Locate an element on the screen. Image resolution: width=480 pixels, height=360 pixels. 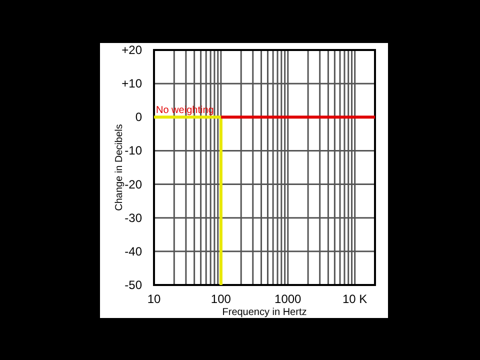
x-axis-title: Frequency in Hertz is located at coordinates (264, 312).